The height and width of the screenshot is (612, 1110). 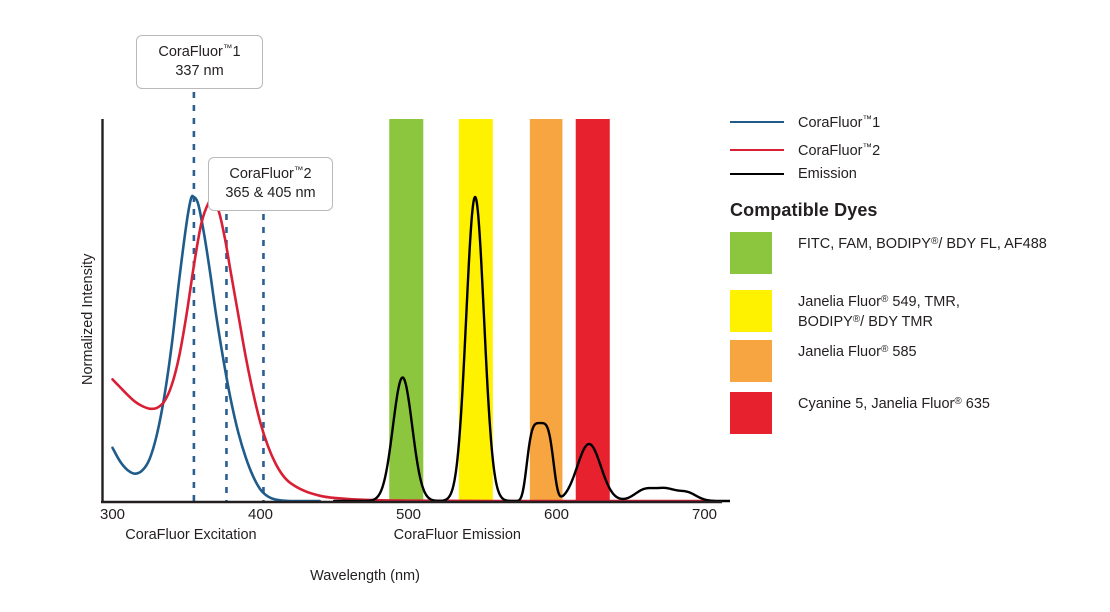 I want to click on series-cora2-line-swatch, so click(x=757, y=150).